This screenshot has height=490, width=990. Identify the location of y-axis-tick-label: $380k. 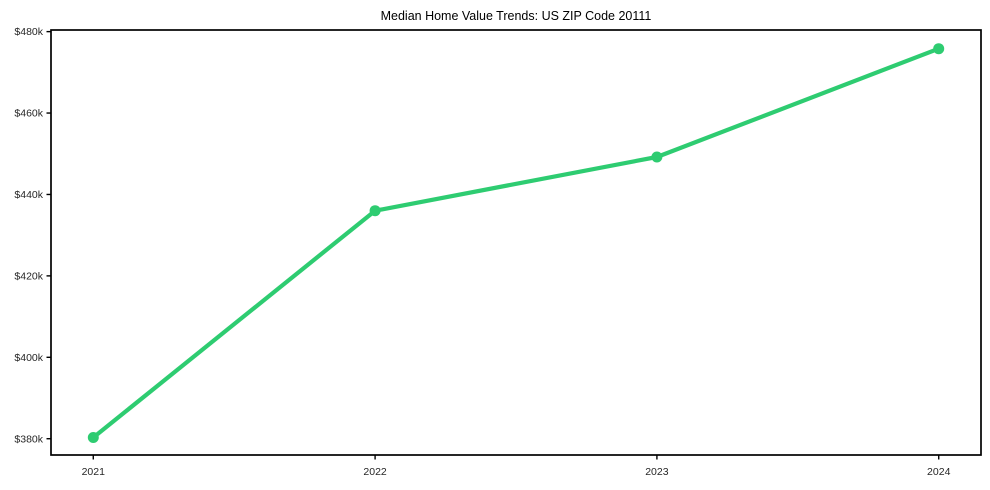
(28, 439).